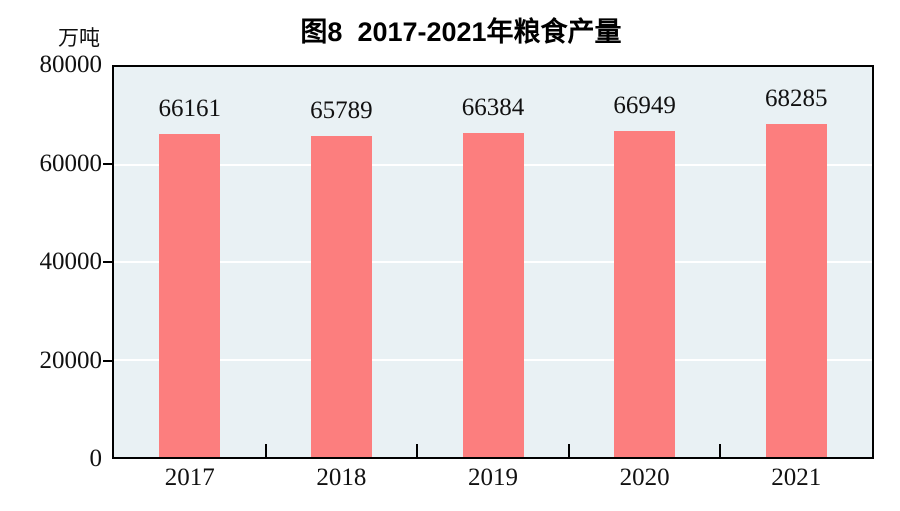 The image size is (900, 511). Describe the element at coordinates (71, 261) in the screenshot. I see `y-tick-label-40000: 40000` at that location.